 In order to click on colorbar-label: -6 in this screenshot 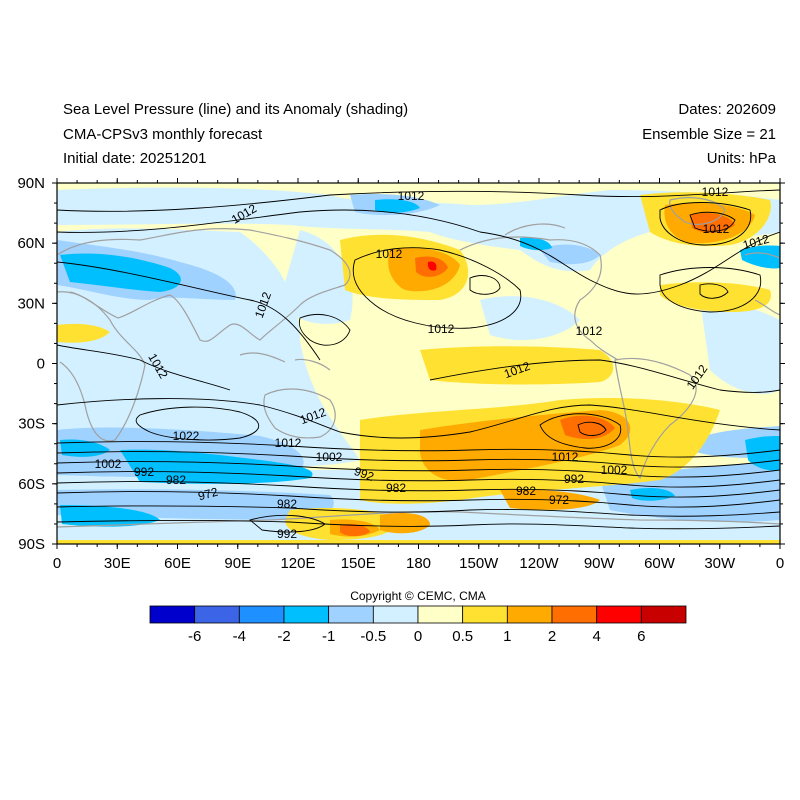, I will do `click(194, 636)`.